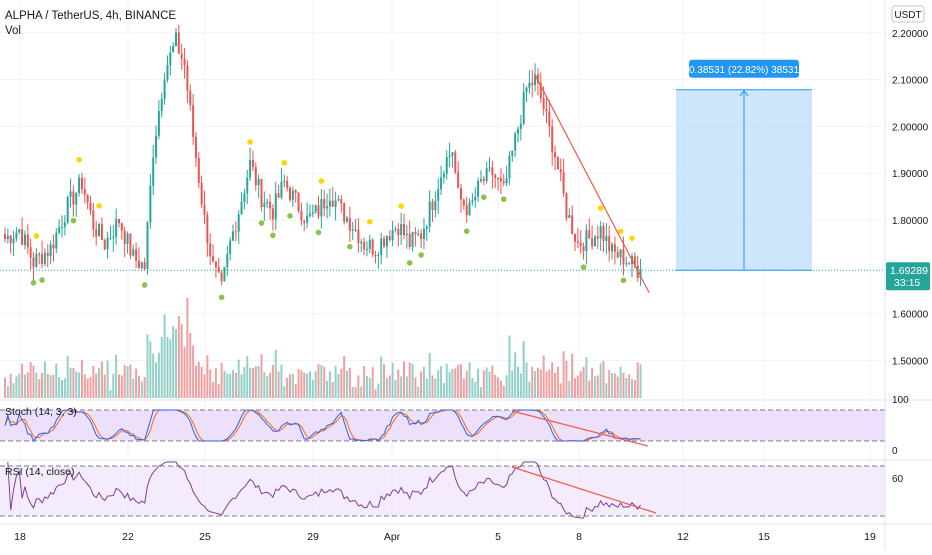  I want to click on stoch-trendline, so click(580, 428).